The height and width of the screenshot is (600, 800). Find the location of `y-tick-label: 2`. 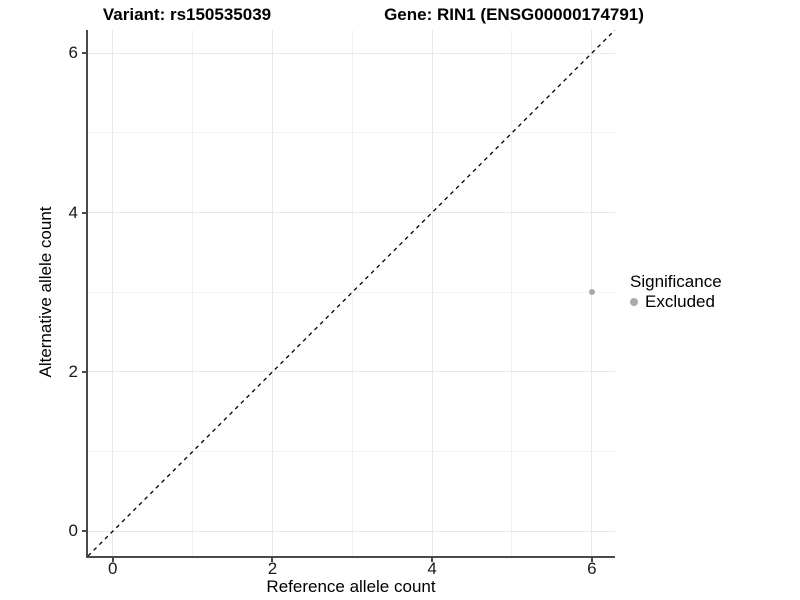

y-tick-label: 2 is located at coordinates (73, 371).